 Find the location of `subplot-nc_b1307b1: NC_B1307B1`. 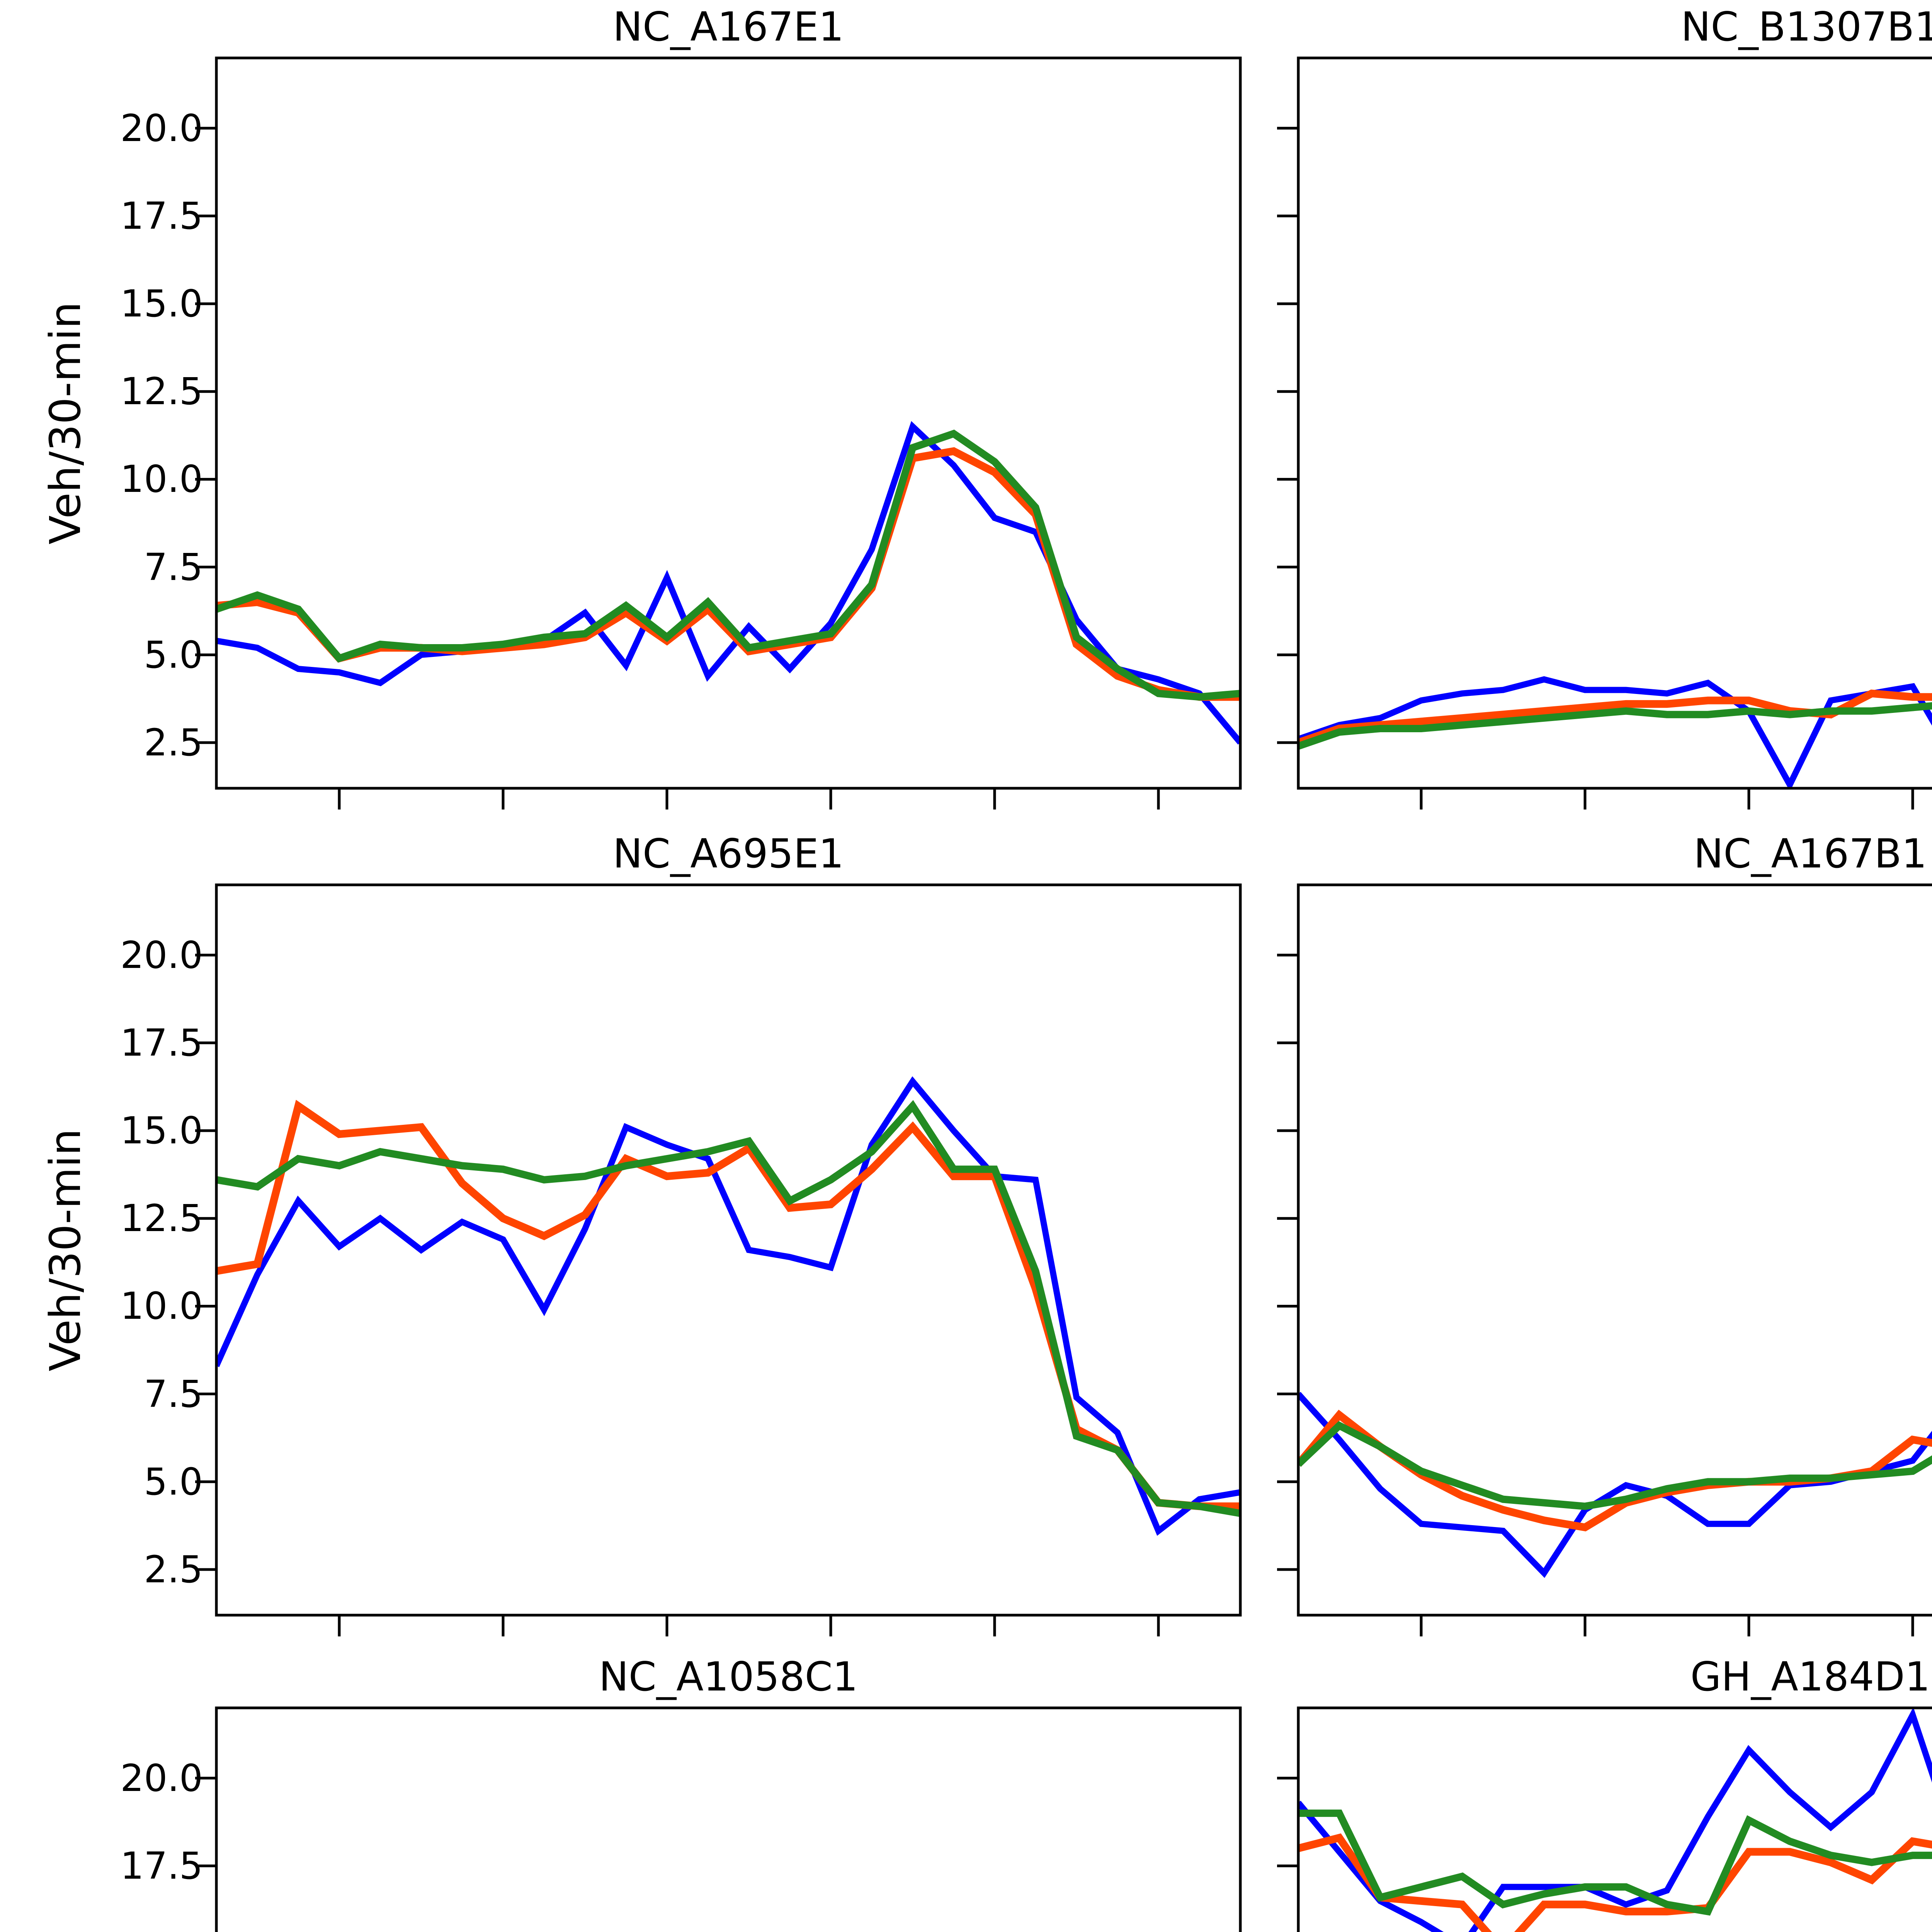

subplot-nc_b1307b1: NC_B1307B1 is located at coordinates (1604, 407).